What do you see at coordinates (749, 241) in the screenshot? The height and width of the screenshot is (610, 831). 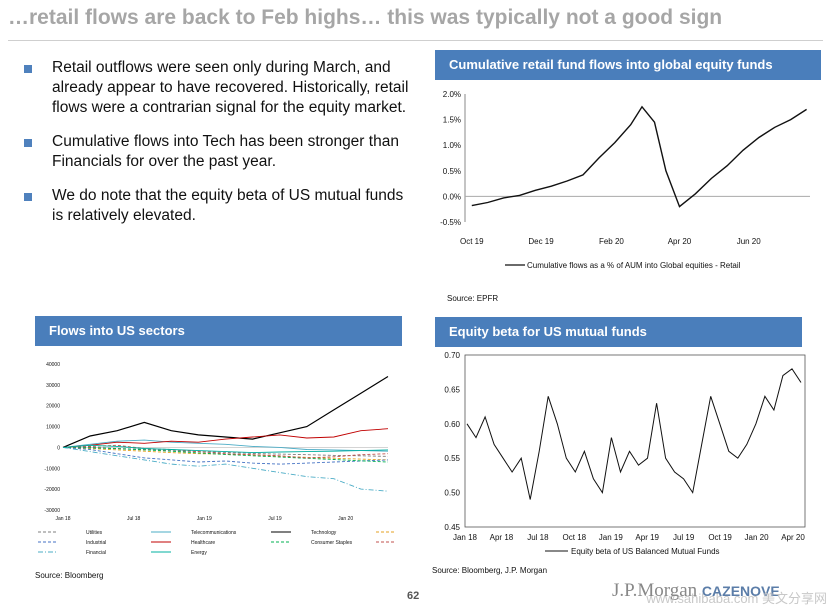 I see `x-tick-label: Jun 20` at bounding box center [749, 241].